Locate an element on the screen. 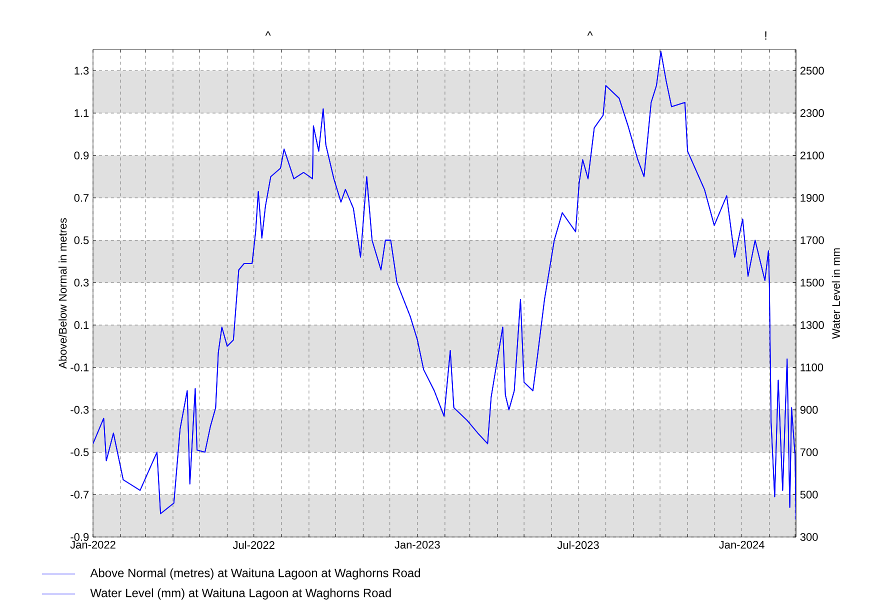 The height and width of the screenshot is (603, 878). y-tick-label: 0.1 is located at coordinates (81, 325).